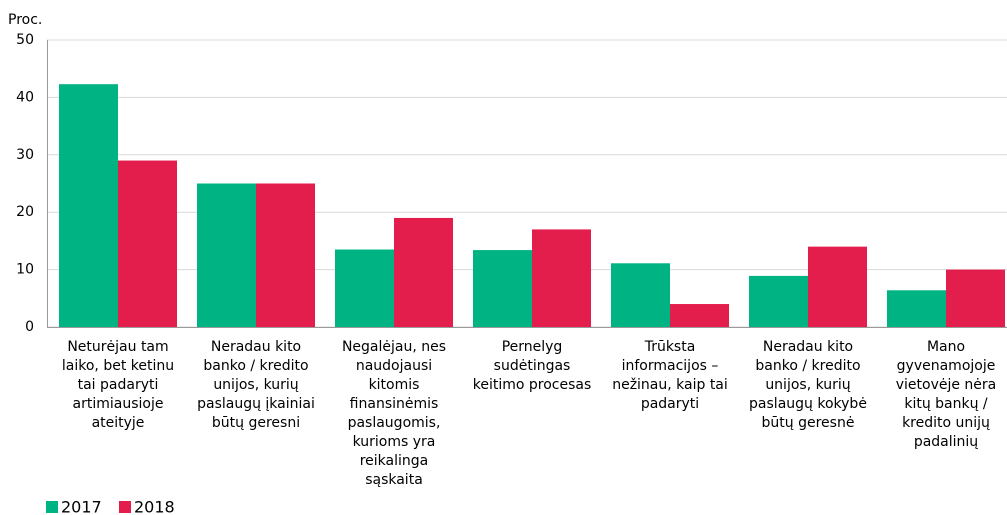 This screenshot has height=515, width=1007. Describe the element at coordinates (25, 270) in the screenshot. I see `y-tick-label: 10` at that location.